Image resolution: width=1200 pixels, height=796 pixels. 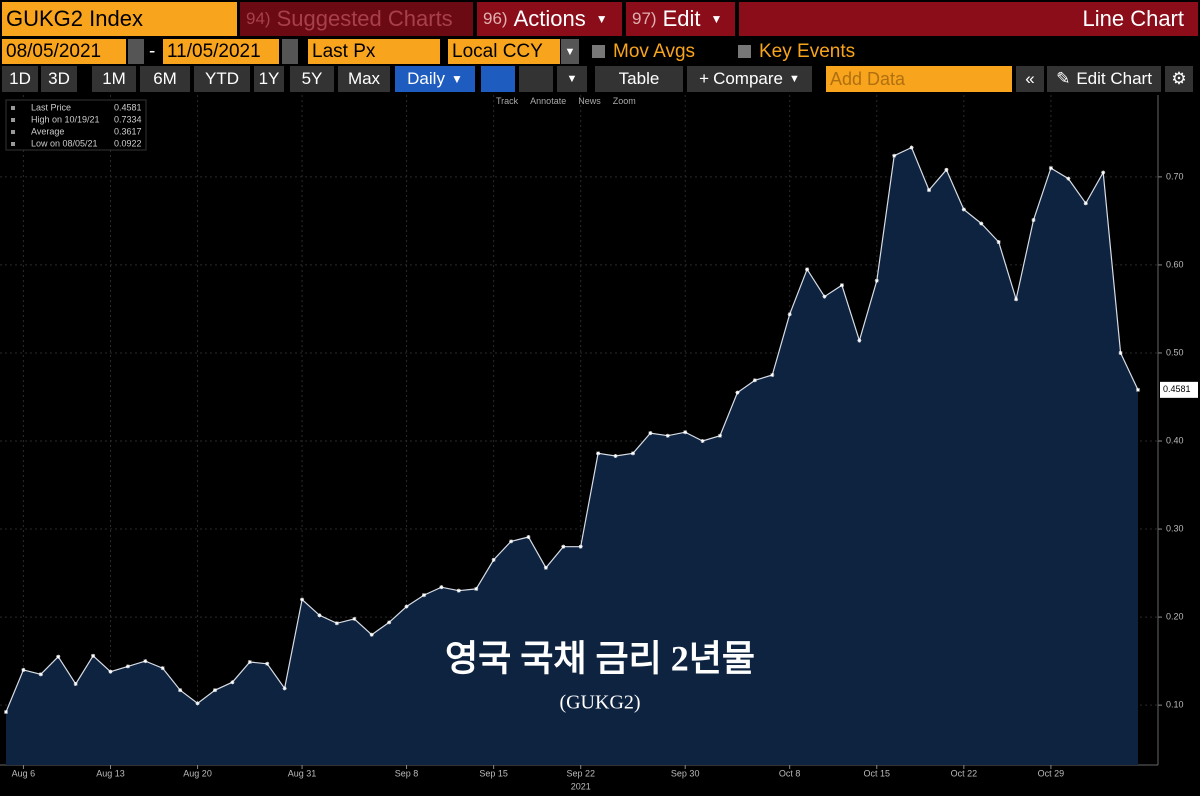 I want to click on actions-menu: 96) Actions ▼, so click(x=549, y=19).